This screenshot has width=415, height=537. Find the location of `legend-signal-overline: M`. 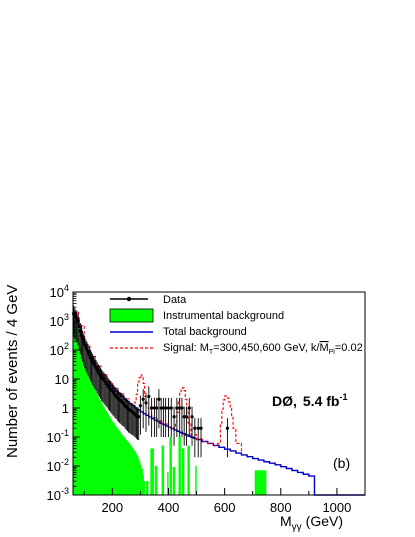

legend-signal-overline: M is located at coordinates (323, 348).